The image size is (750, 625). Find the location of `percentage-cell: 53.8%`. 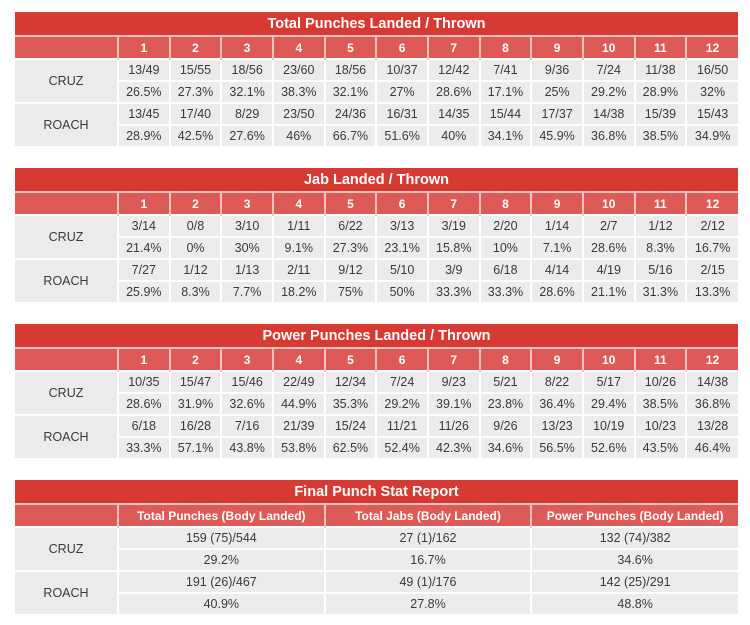

percentage-cell: 53.8% is located at coordinates (298, 447).